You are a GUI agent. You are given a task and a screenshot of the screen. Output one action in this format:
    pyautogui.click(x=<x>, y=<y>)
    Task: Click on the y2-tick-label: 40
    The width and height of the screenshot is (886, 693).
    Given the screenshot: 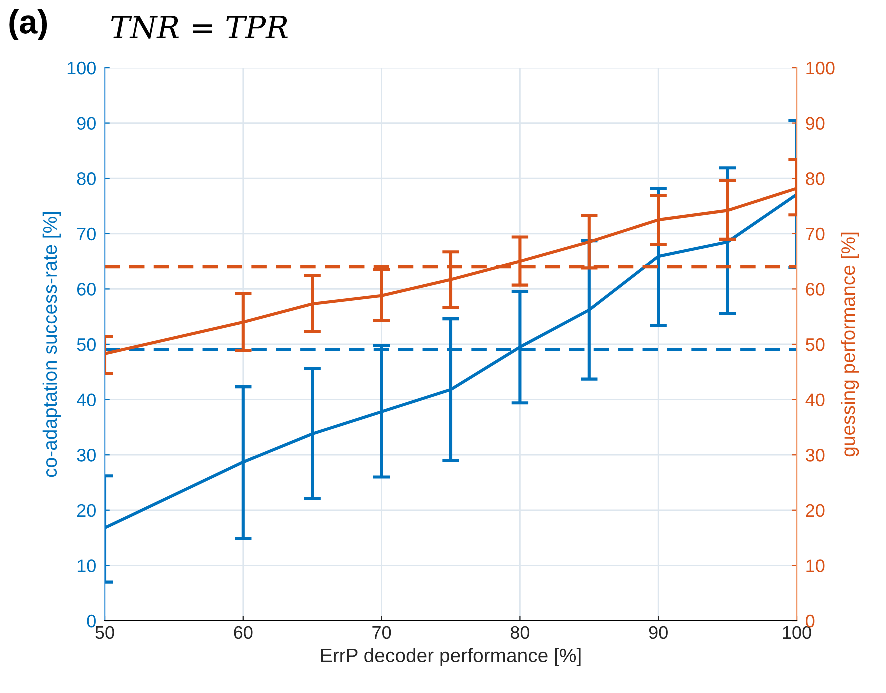 What is the action you would take?
    pyautogui.click(x=815, y=400)
    